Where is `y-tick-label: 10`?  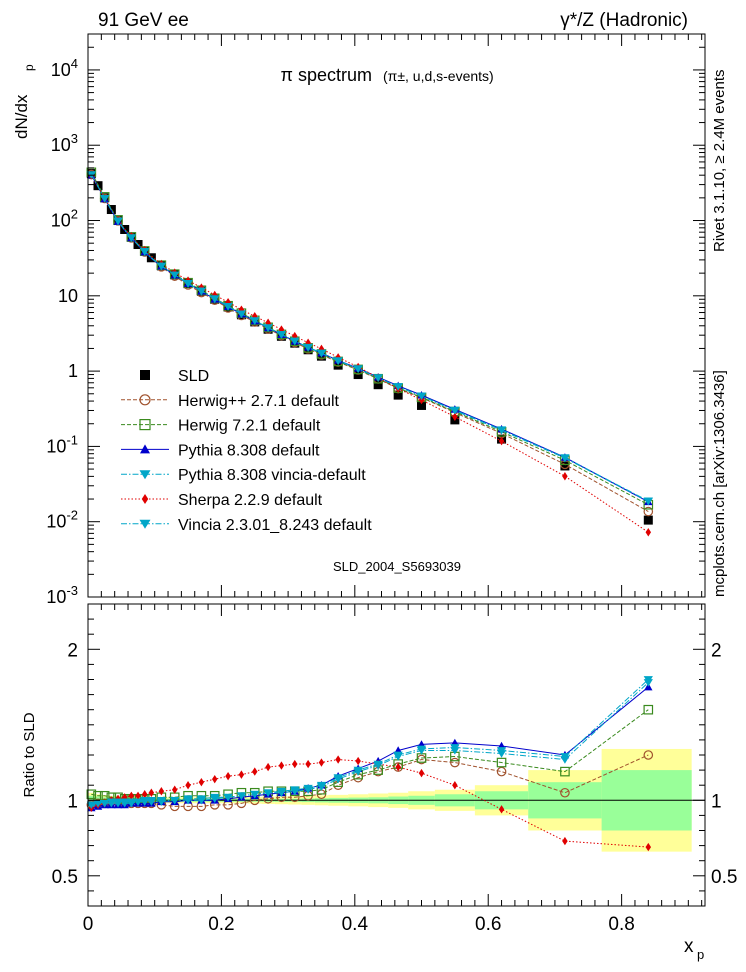 y-tick-label: 10 is located at coordinates (68, 296).